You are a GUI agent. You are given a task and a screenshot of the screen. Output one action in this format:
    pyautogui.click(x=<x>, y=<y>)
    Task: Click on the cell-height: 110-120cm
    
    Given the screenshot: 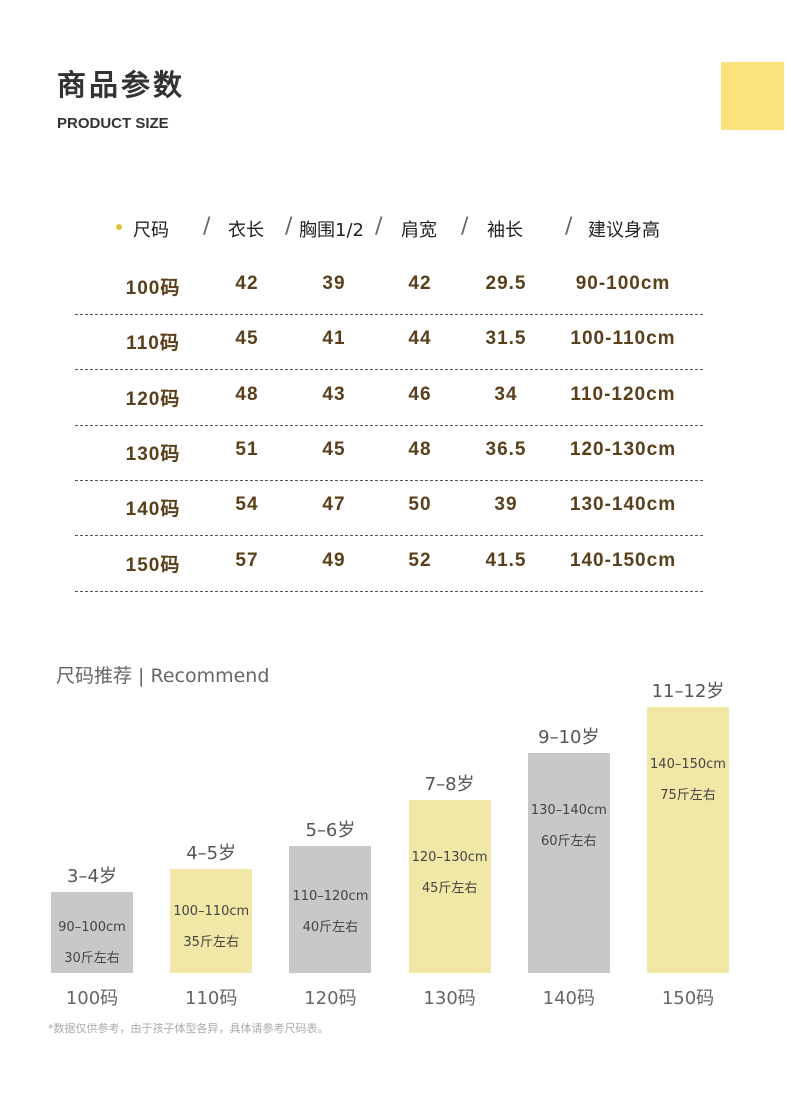 What is the action you would take?
    pyautogui.click(x=623, y=394)
    